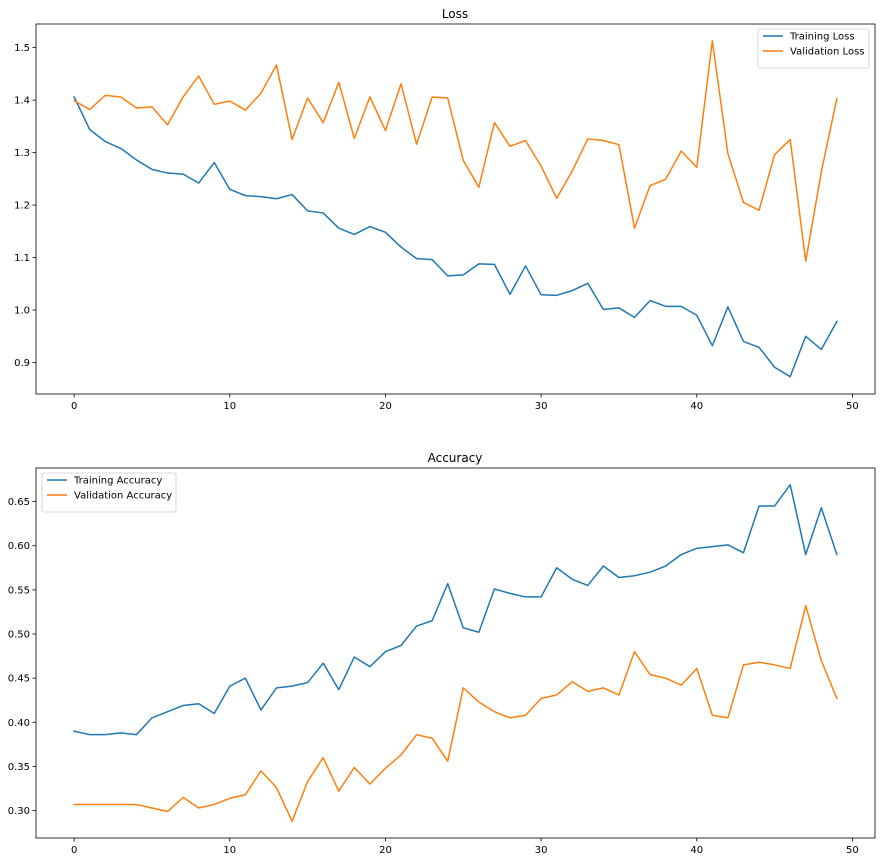 The image size is (880, 862). What do you see at coordinates (696, 850) in the screenshot?
I see `accuracy-x-tick-label: 40` at bounding box center [696, 850].